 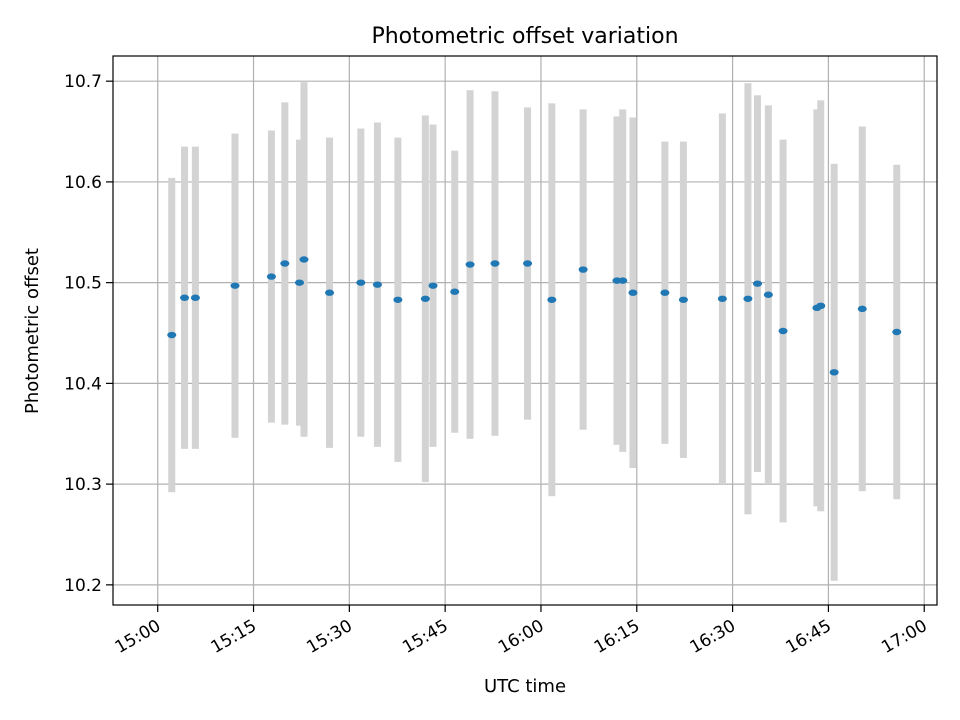 What do you see at coordinates (83, 183) in the screenshot?
I see `y-tick-label: 10.6` at bounding box center [83, 183].